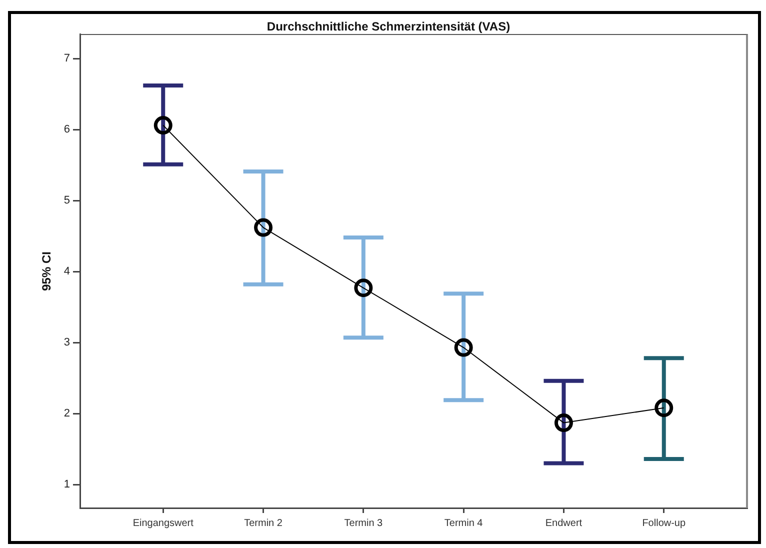 The width and height of the screenshot is (766, 548). Describe the element at coordinates (67, 130) in the screenshot. I see `y-tick-label: 6` at that location.